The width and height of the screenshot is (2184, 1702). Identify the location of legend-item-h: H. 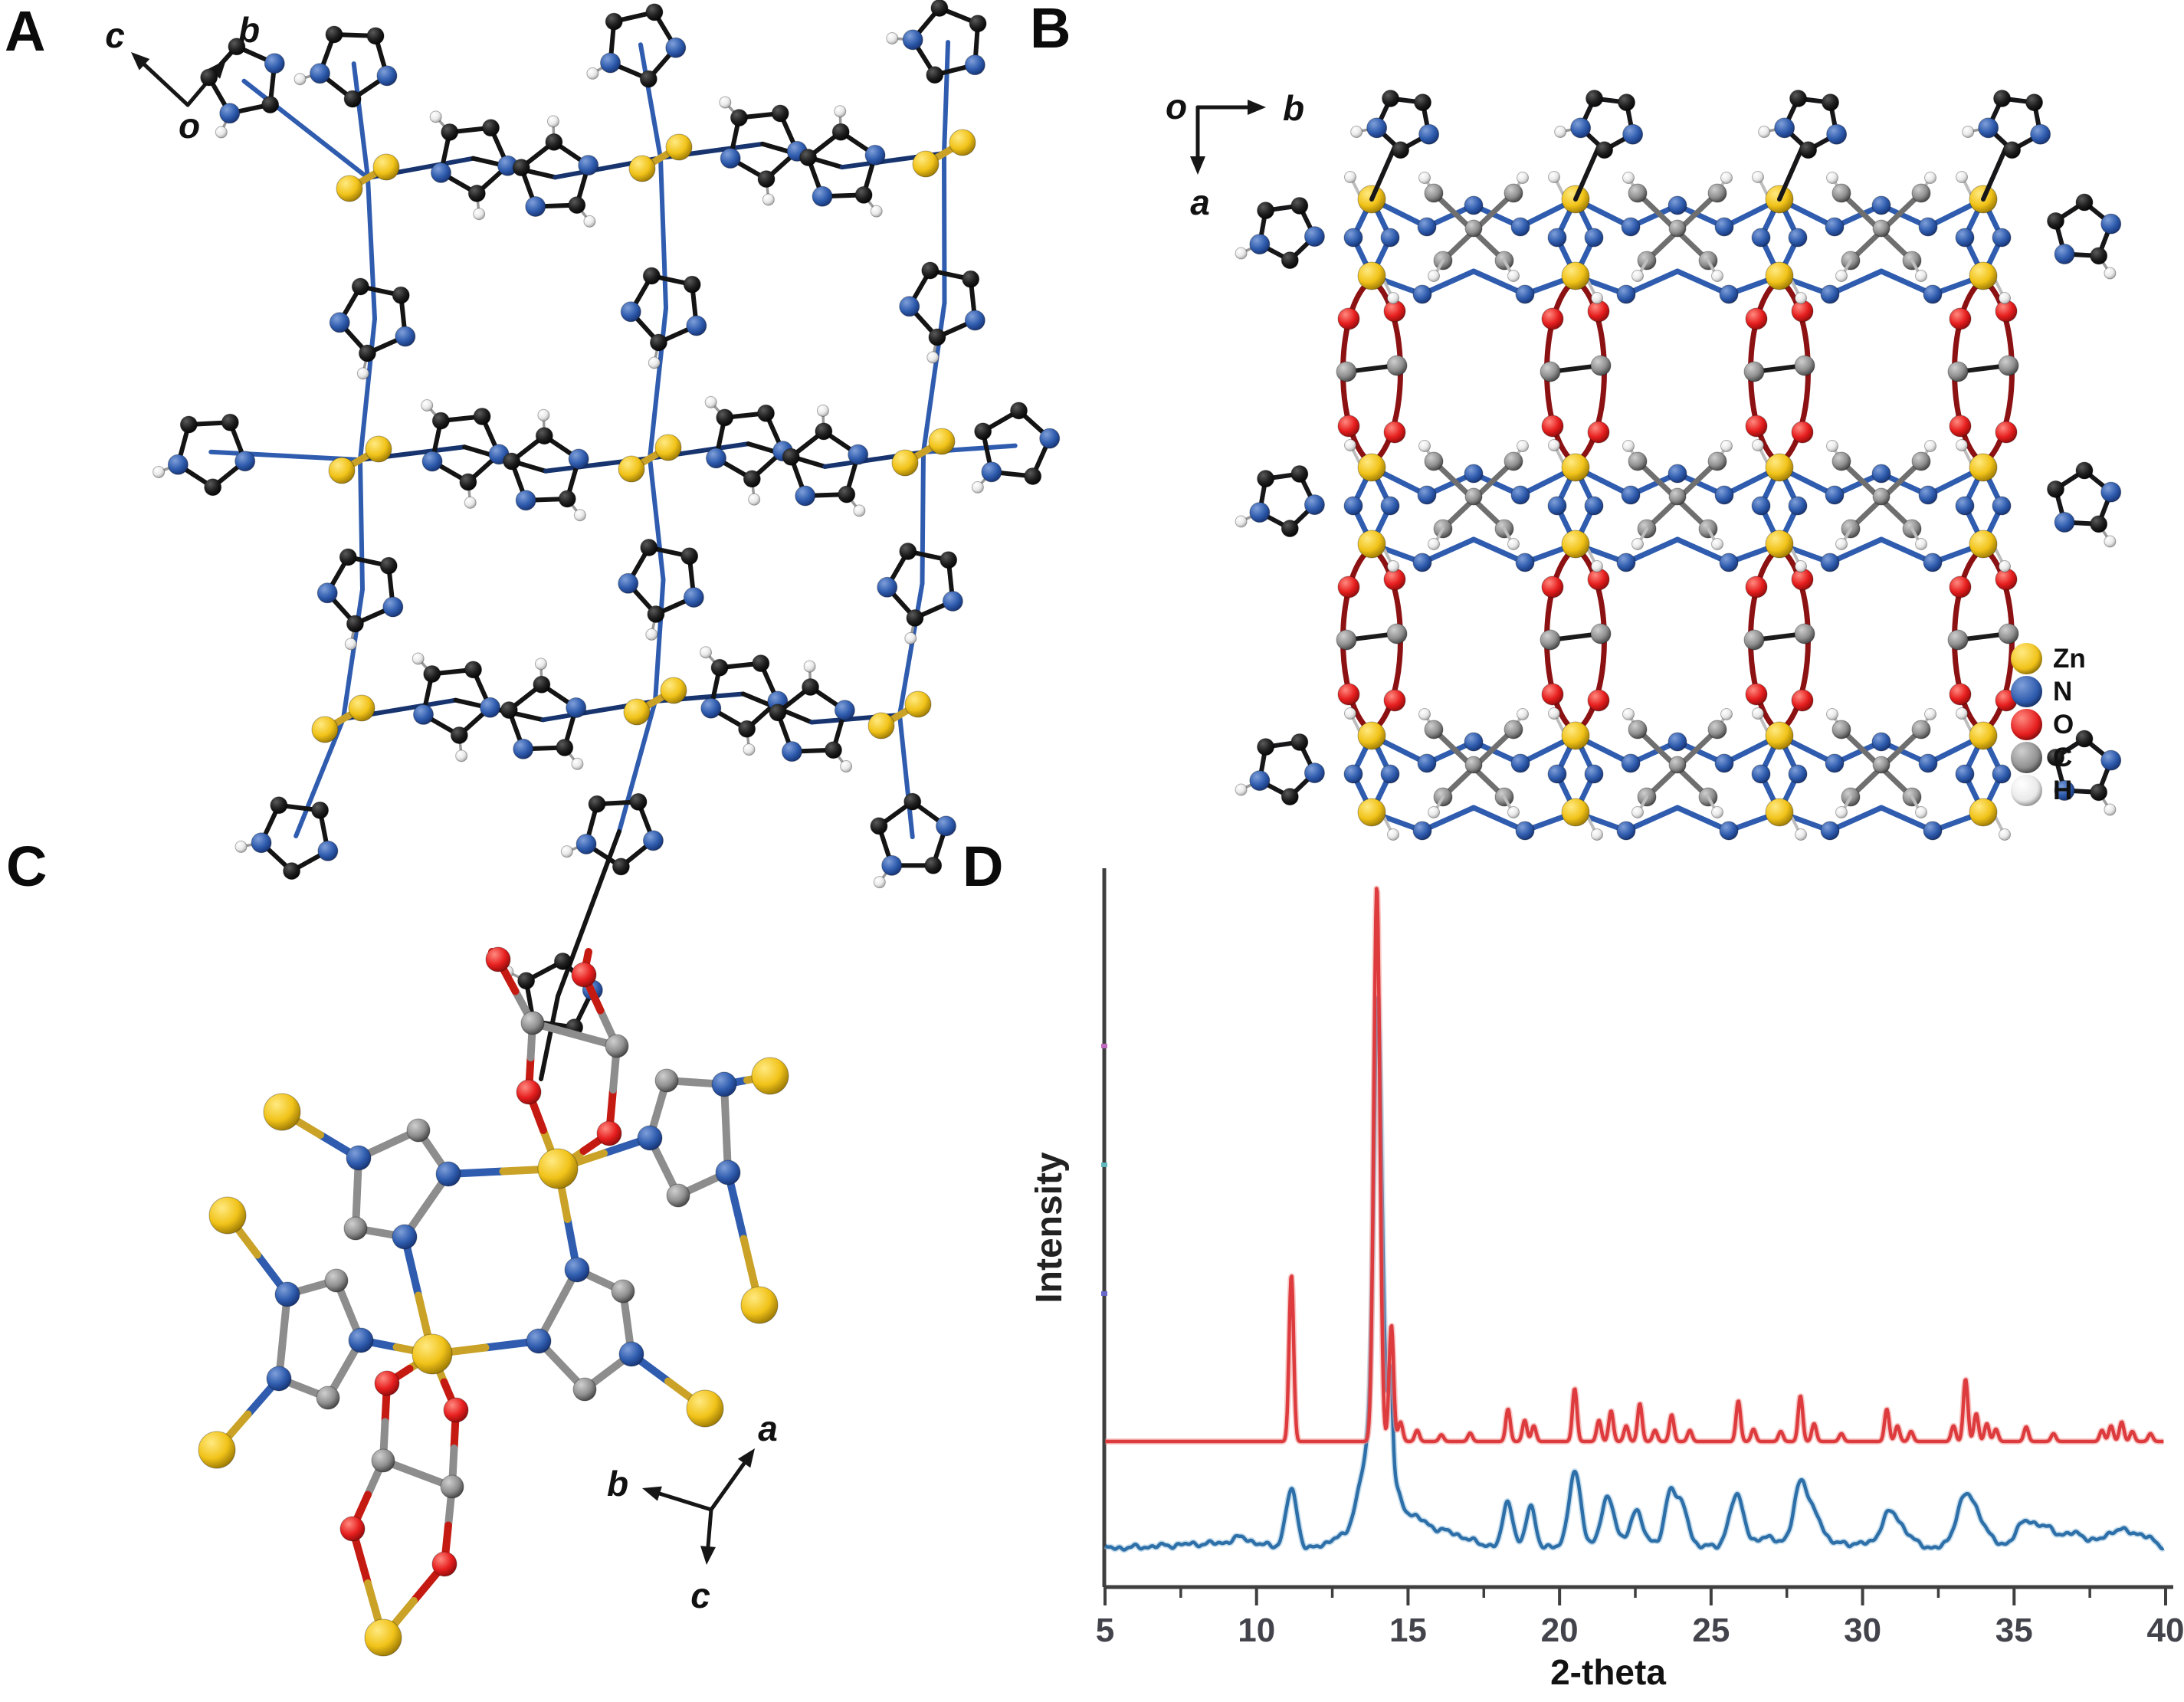
(2095, 790).